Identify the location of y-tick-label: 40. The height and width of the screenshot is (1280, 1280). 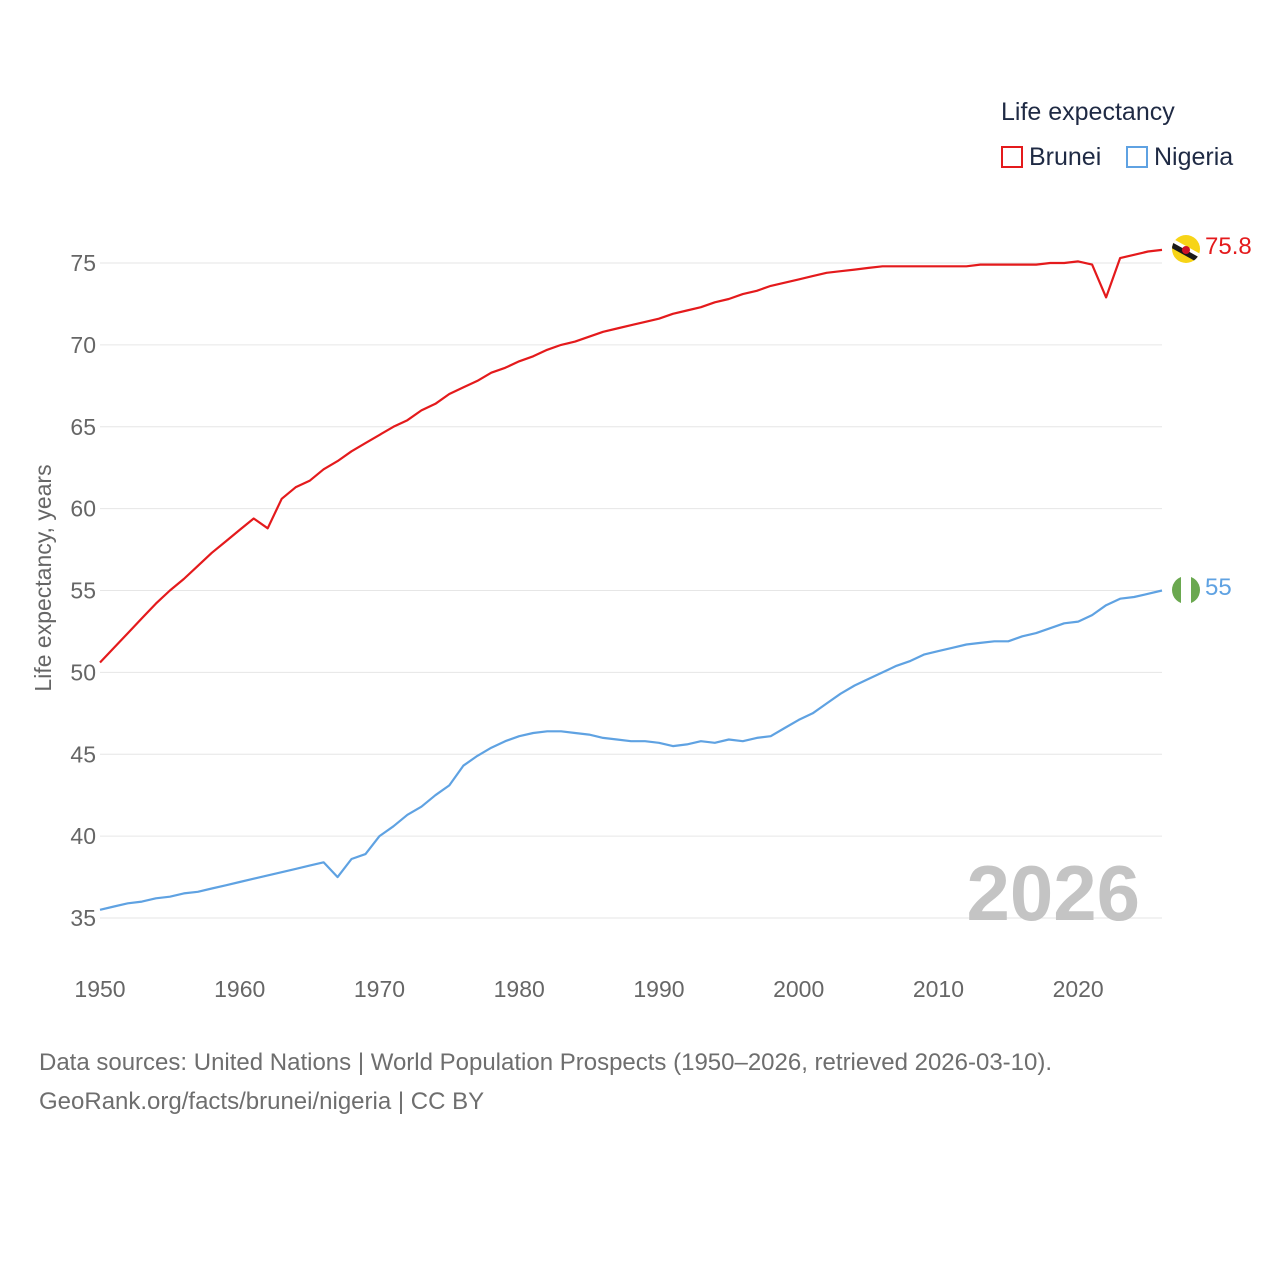
(83, 836).